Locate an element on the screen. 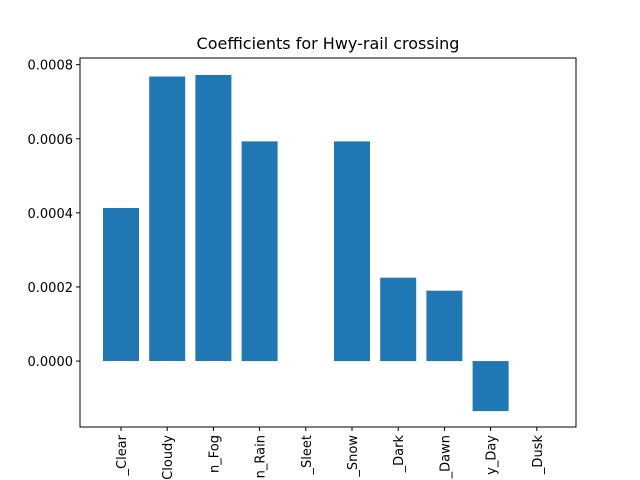  chart-title: Coefficients for Hwy-rail crossing is located at coordinates (328, 43).